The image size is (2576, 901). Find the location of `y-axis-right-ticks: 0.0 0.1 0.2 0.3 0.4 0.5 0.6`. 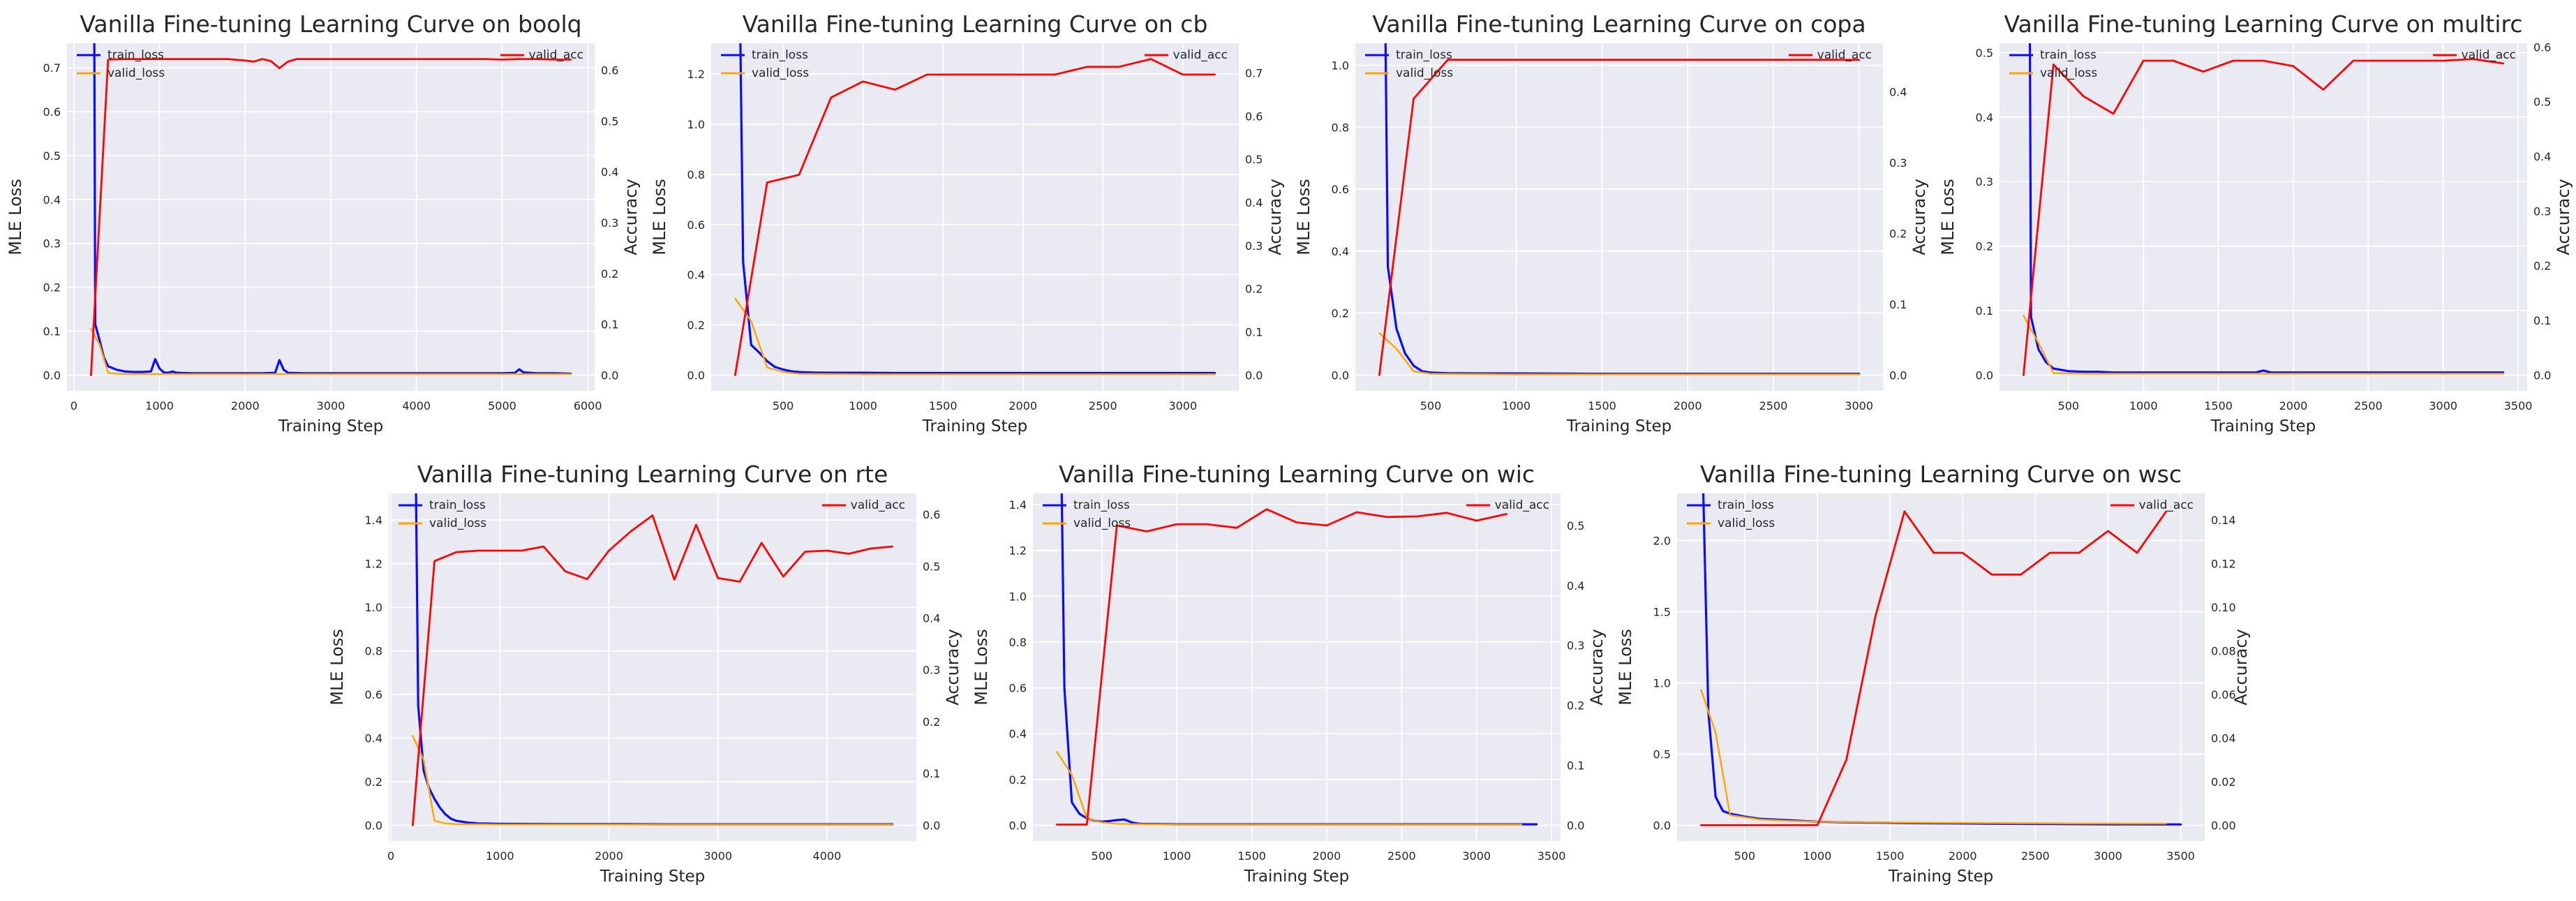

y-axis-right-ticks: 0.0 0.1 0.2 0.3 0.4 0.5 0.6 is located at coordinates (2542, 211).